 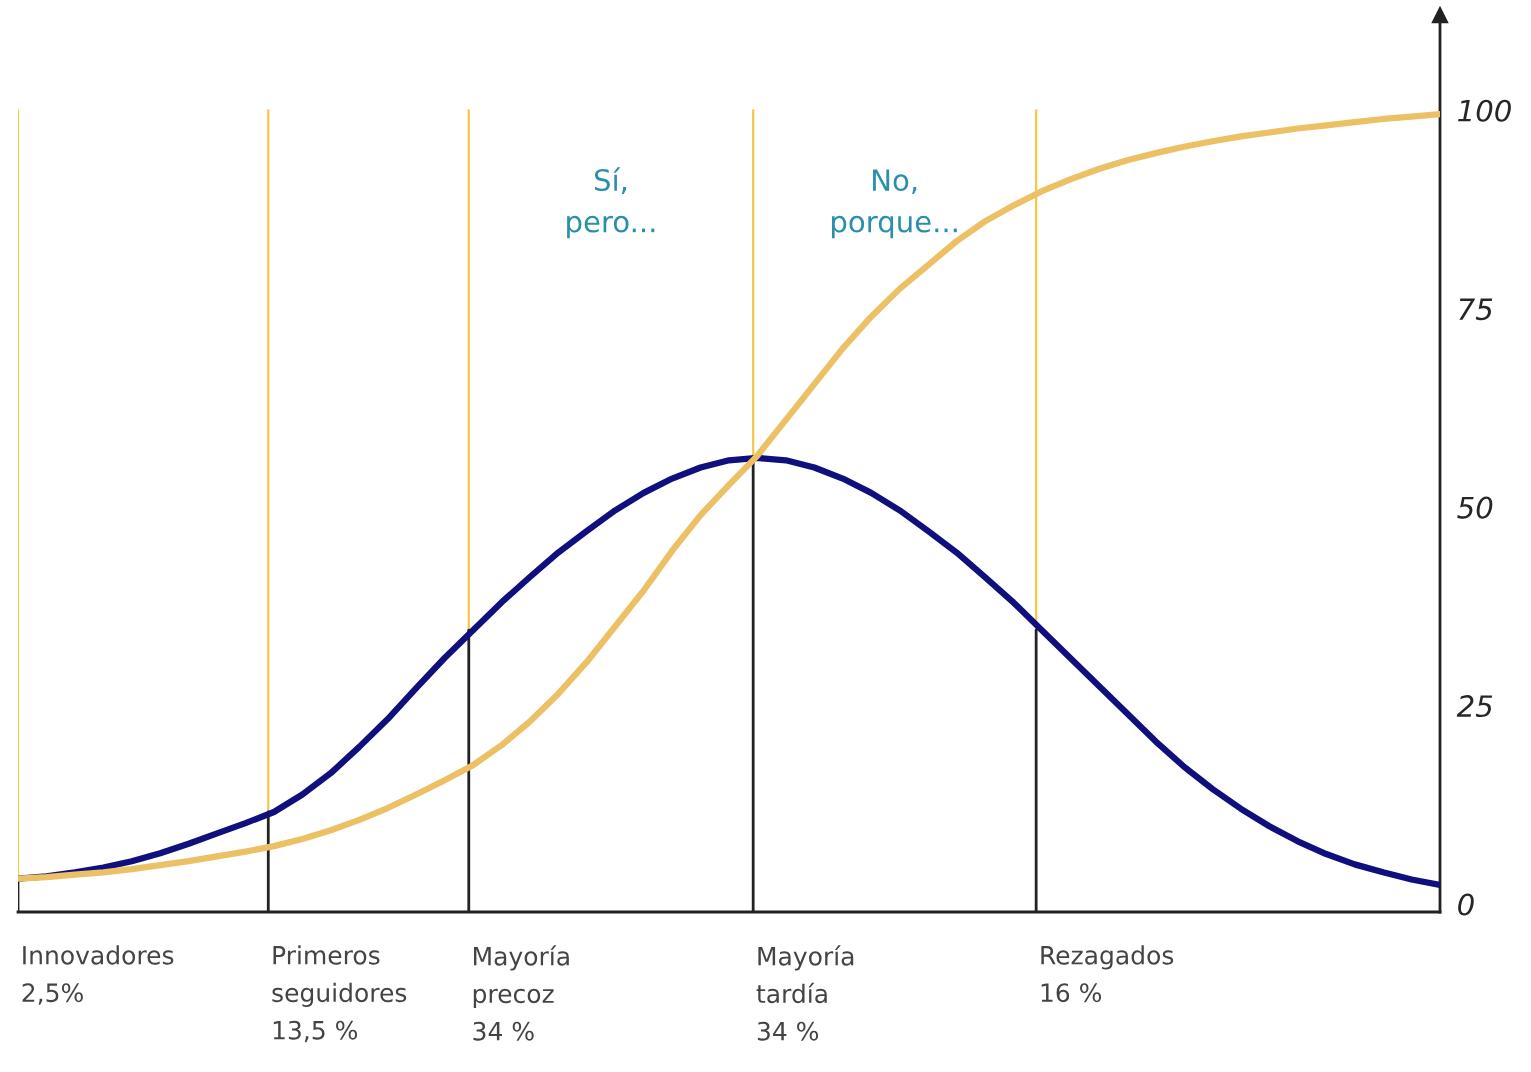 I want to click on text: Mayoría precoz 34 %, so click(x=521, y=993).